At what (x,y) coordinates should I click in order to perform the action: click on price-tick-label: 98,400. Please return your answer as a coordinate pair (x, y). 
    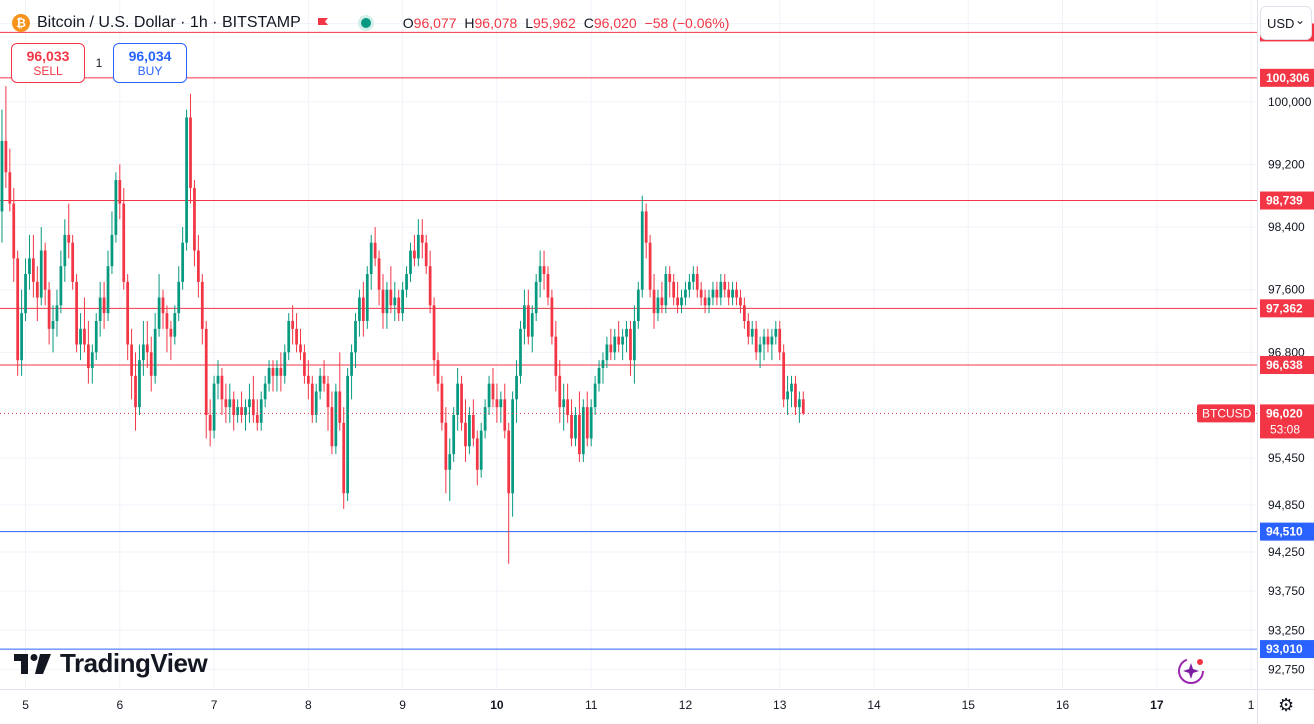
    Looking at the image, I should click on (1286, 227).